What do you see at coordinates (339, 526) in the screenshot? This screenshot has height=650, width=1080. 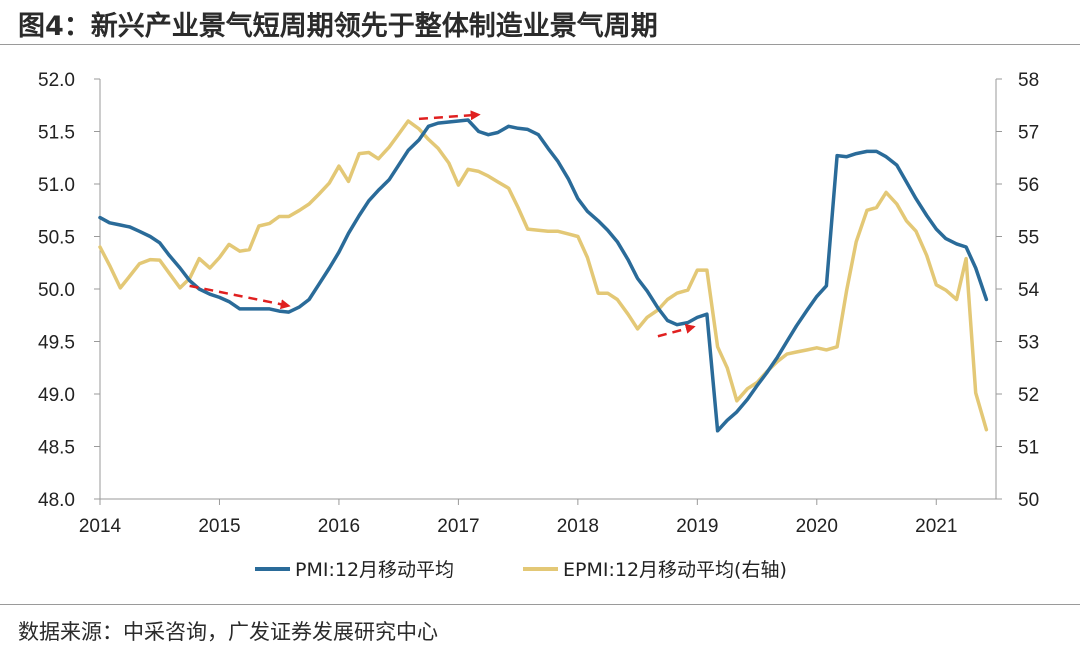 I see `x-tick-label: 2016` at bounding box center [339, 526].